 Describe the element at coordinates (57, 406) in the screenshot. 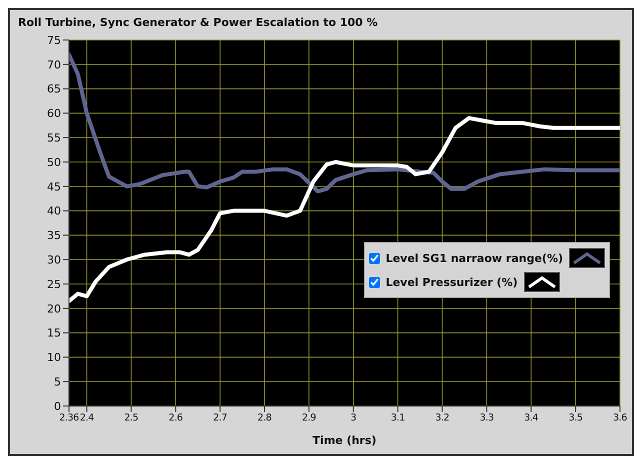

I see `y-tick-label: 0` at that location.